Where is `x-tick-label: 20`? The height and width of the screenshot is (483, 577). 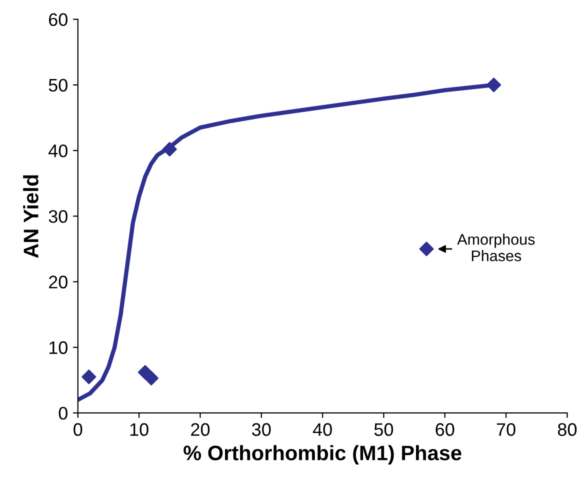
x-tick-label: 20 is located at coordinates (200, 429).